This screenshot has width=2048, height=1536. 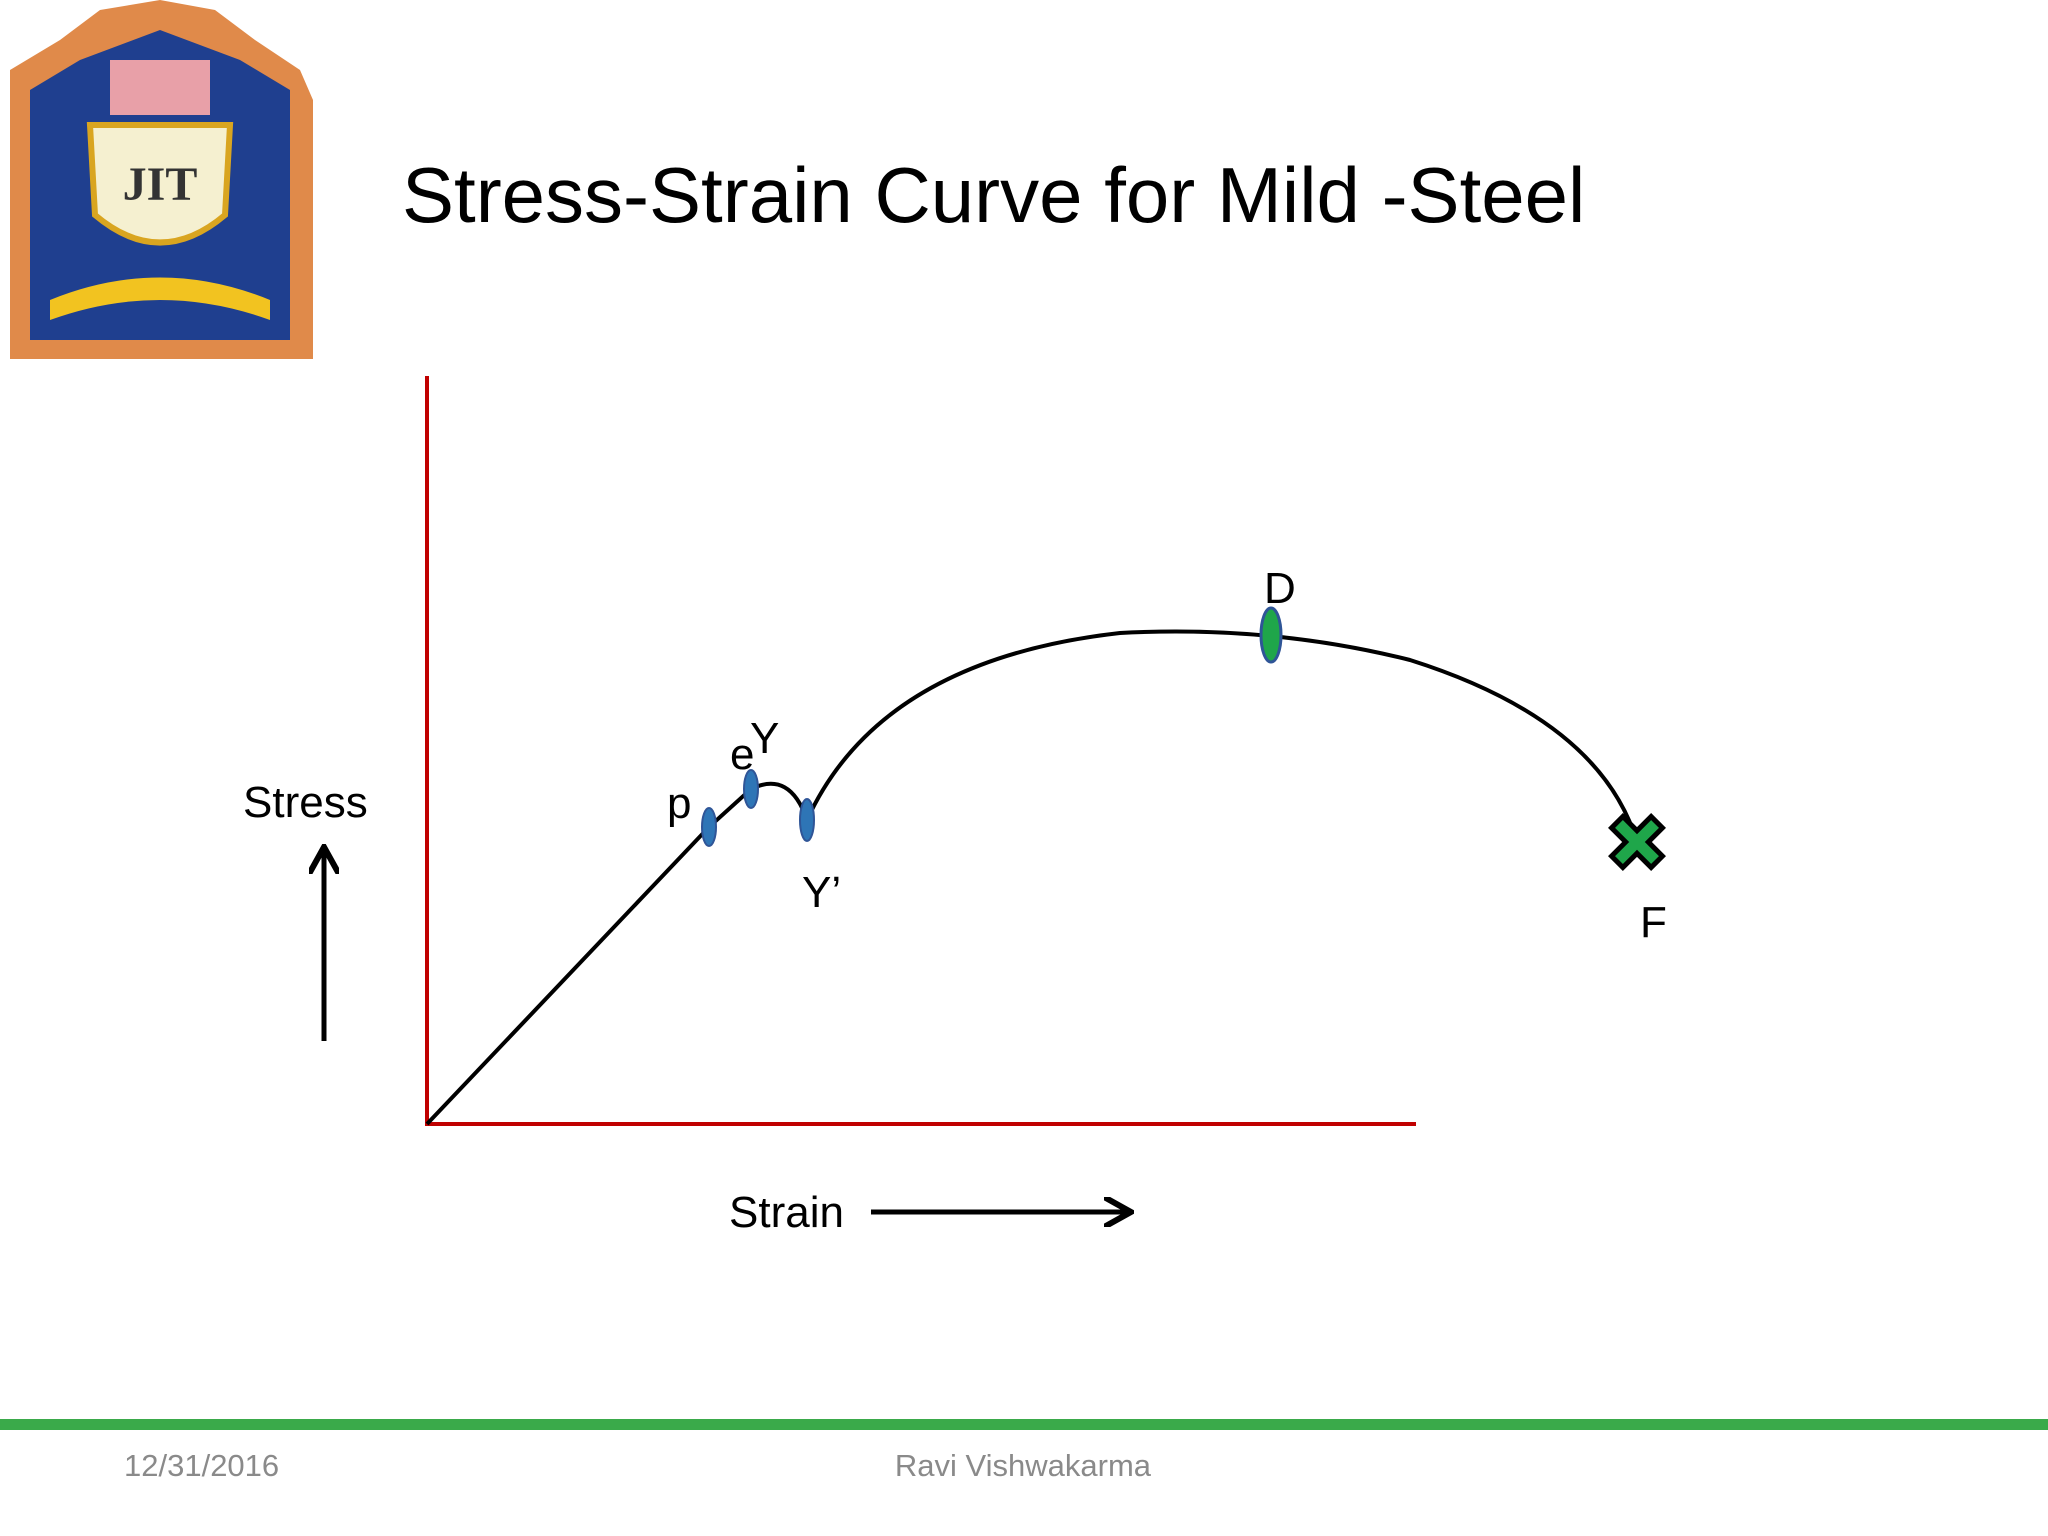 I want to click on logo-text: JIT, so click(x=160, y=184).